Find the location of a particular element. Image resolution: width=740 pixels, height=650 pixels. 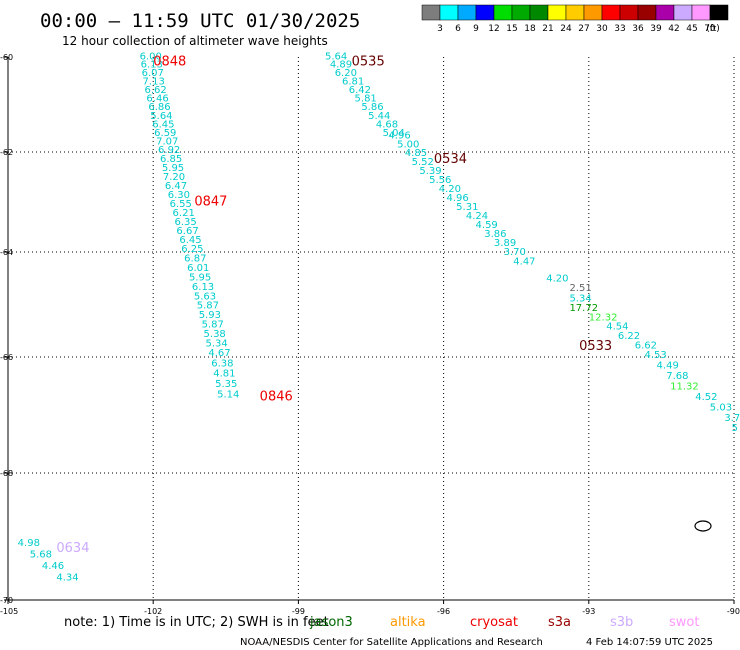

wave-height-value: 11.32 is located at coordinates (684, 386).